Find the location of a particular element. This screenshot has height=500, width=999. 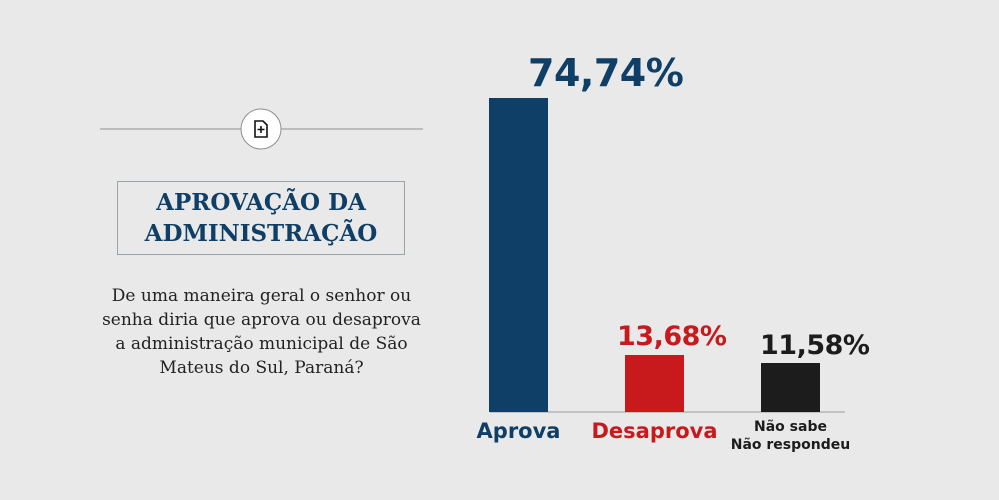

category-label: Desaprova is located at coordinates (654, 431).